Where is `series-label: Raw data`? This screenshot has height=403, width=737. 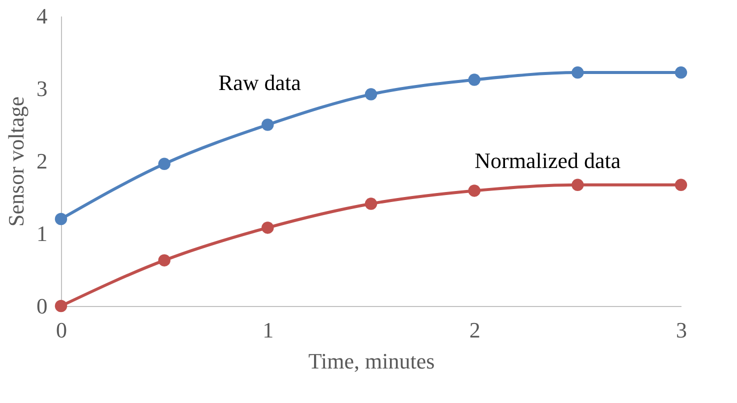 series-label: Raw data is located at coordinates (260, 82).